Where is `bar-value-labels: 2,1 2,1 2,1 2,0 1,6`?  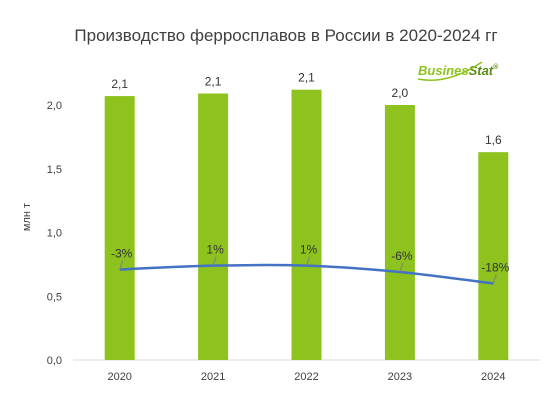
bar-value-labels: 2,1 2,1 2,1 2,0 1,6 is located at coordinates (306, 109).